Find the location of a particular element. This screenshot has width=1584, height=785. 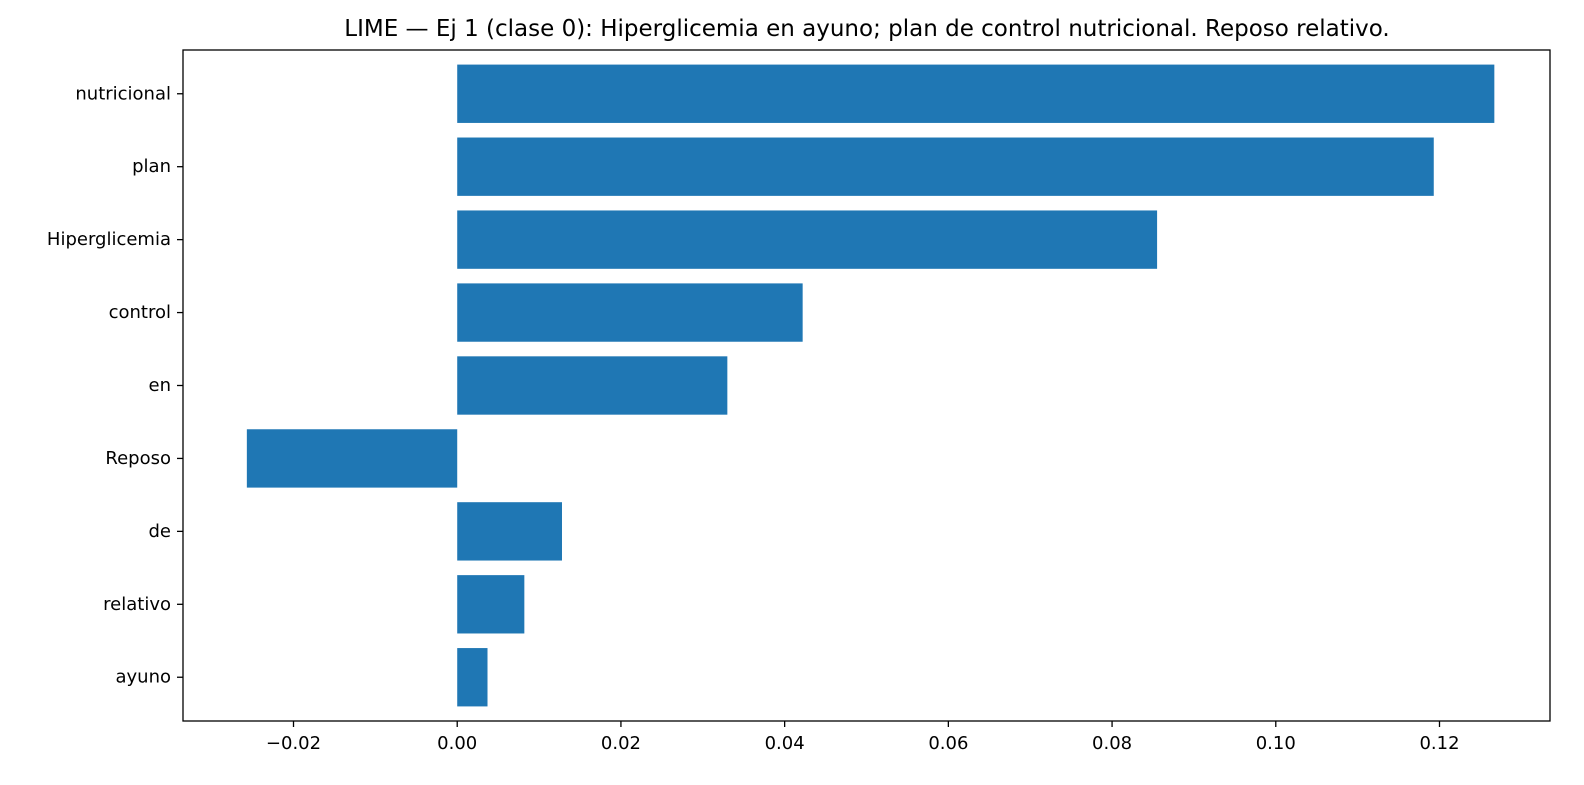

y-tick-label-ayuno: ayuno is located at coordinates (143, 677).